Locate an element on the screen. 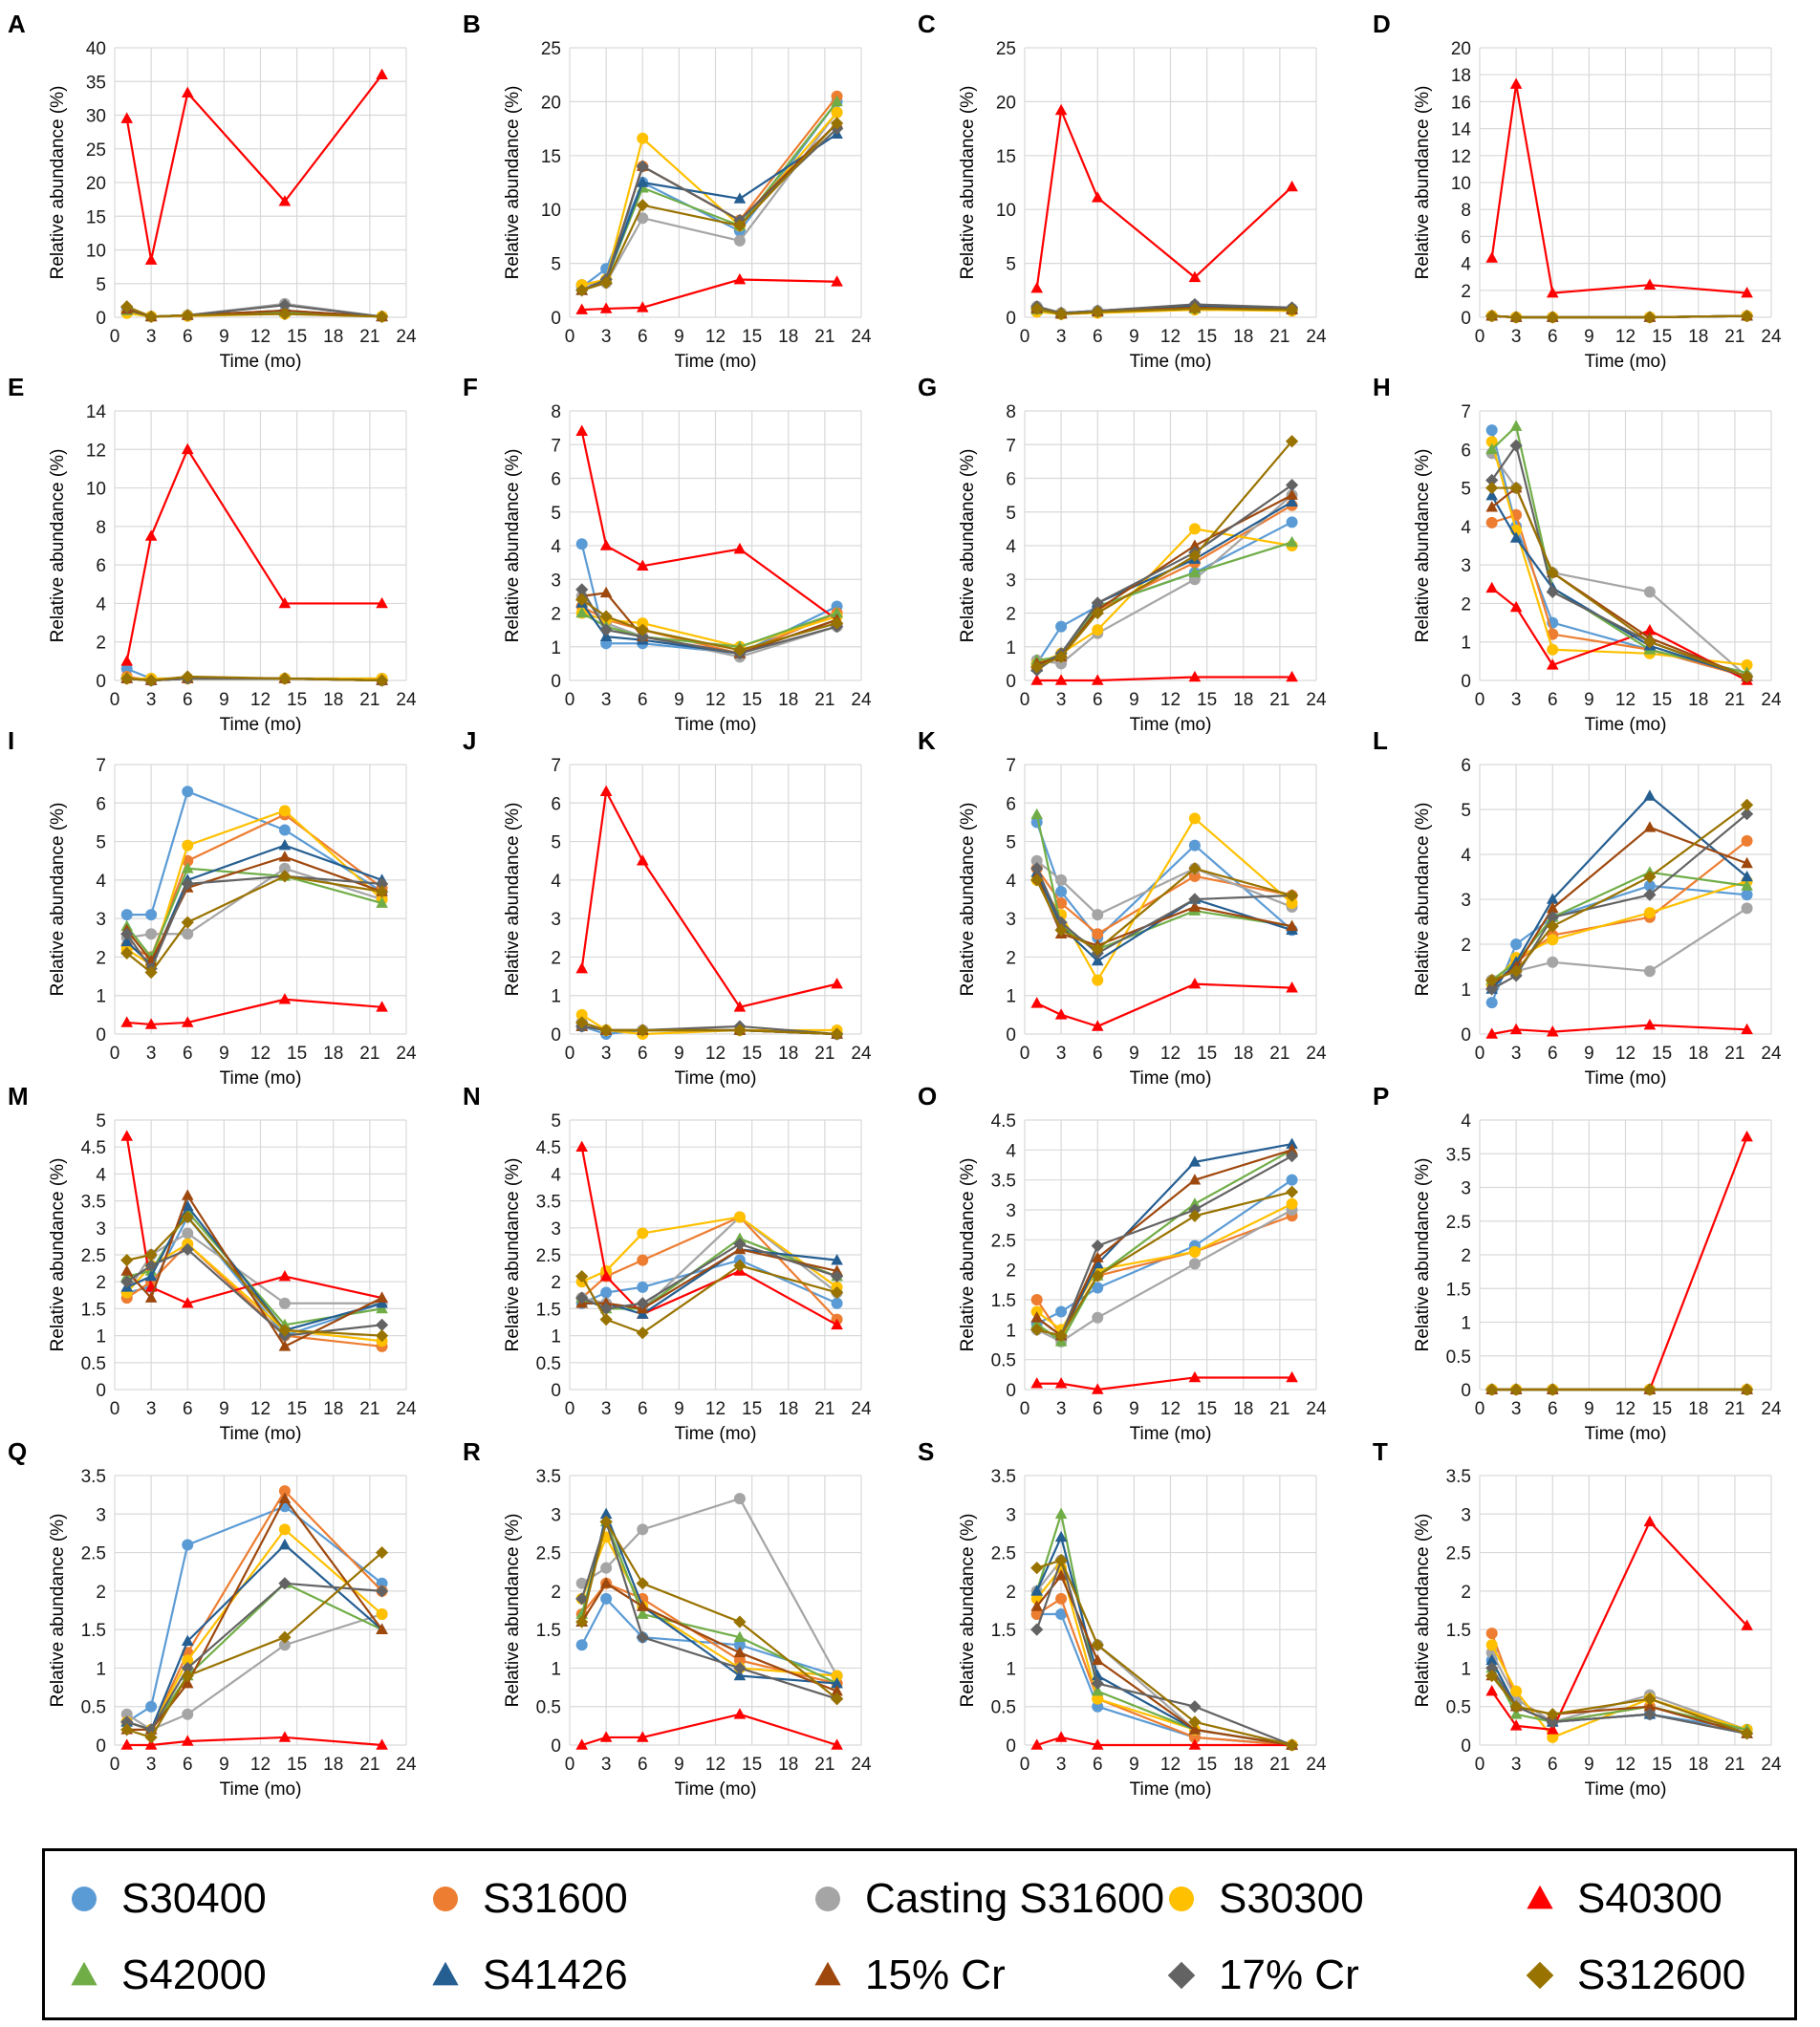 The image size is (1820, 2027). y-tick-label: 10 is located at coordinates (96, 490).